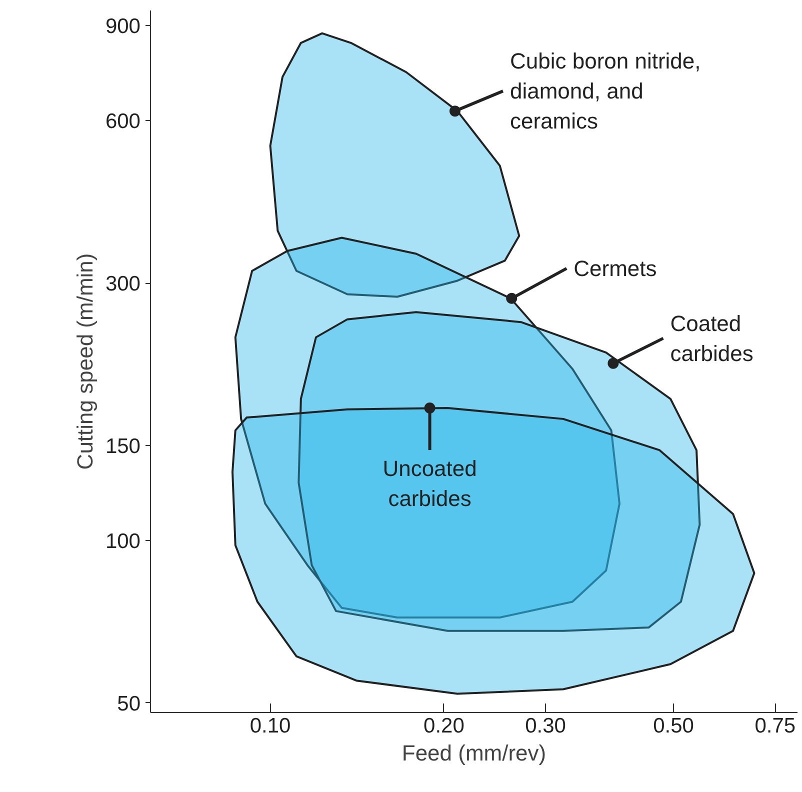 The height and width of the screenshot is (792, 802). What do you see at coordinates (712, 338) in the screenshot?
I see `annotation: Coated carbides` at bounding box center [712, 338].